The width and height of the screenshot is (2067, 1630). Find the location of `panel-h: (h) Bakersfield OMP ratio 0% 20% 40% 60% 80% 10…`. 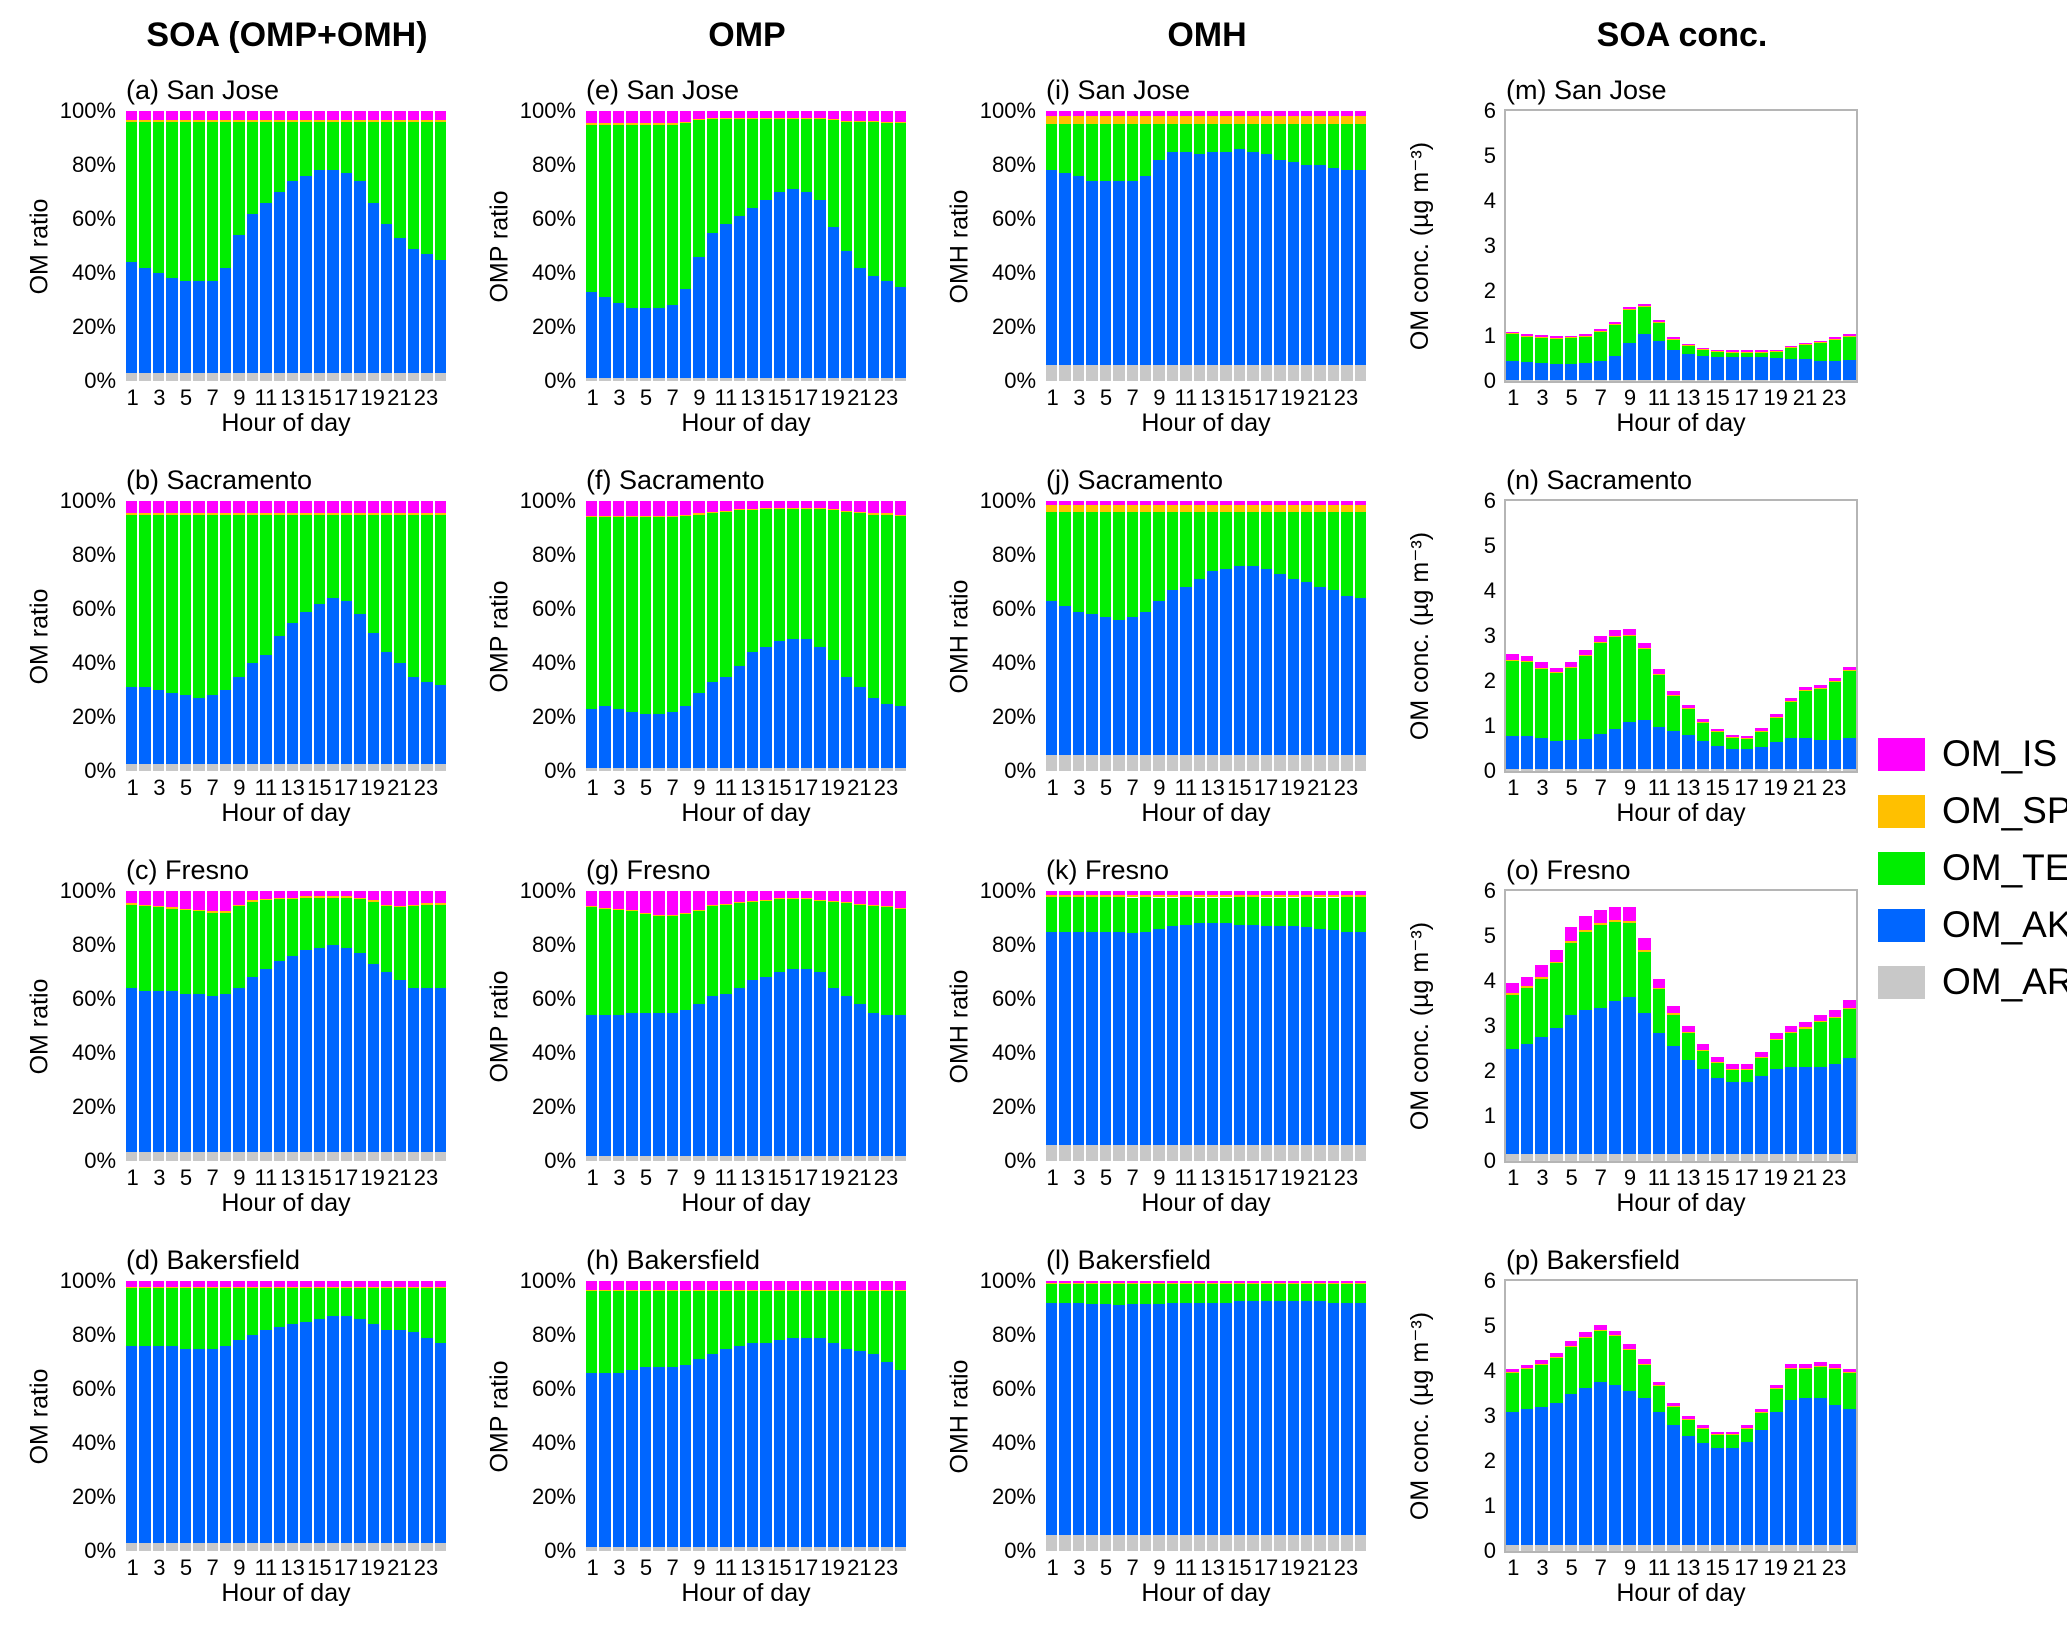

panel-h: (h) Bakersfield OMP ratio 0% 20% 40% 60% 80% 10… is located at coordinates (712, 1427).